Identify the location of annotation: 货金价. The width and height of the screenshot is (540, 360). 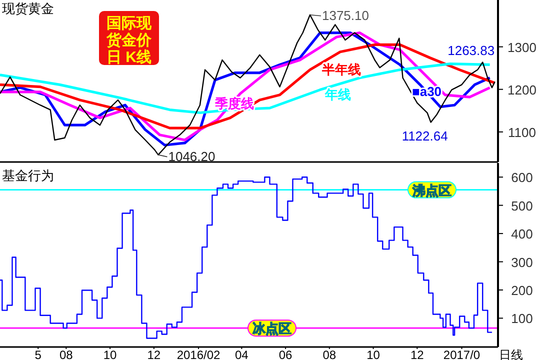
(129, 40).